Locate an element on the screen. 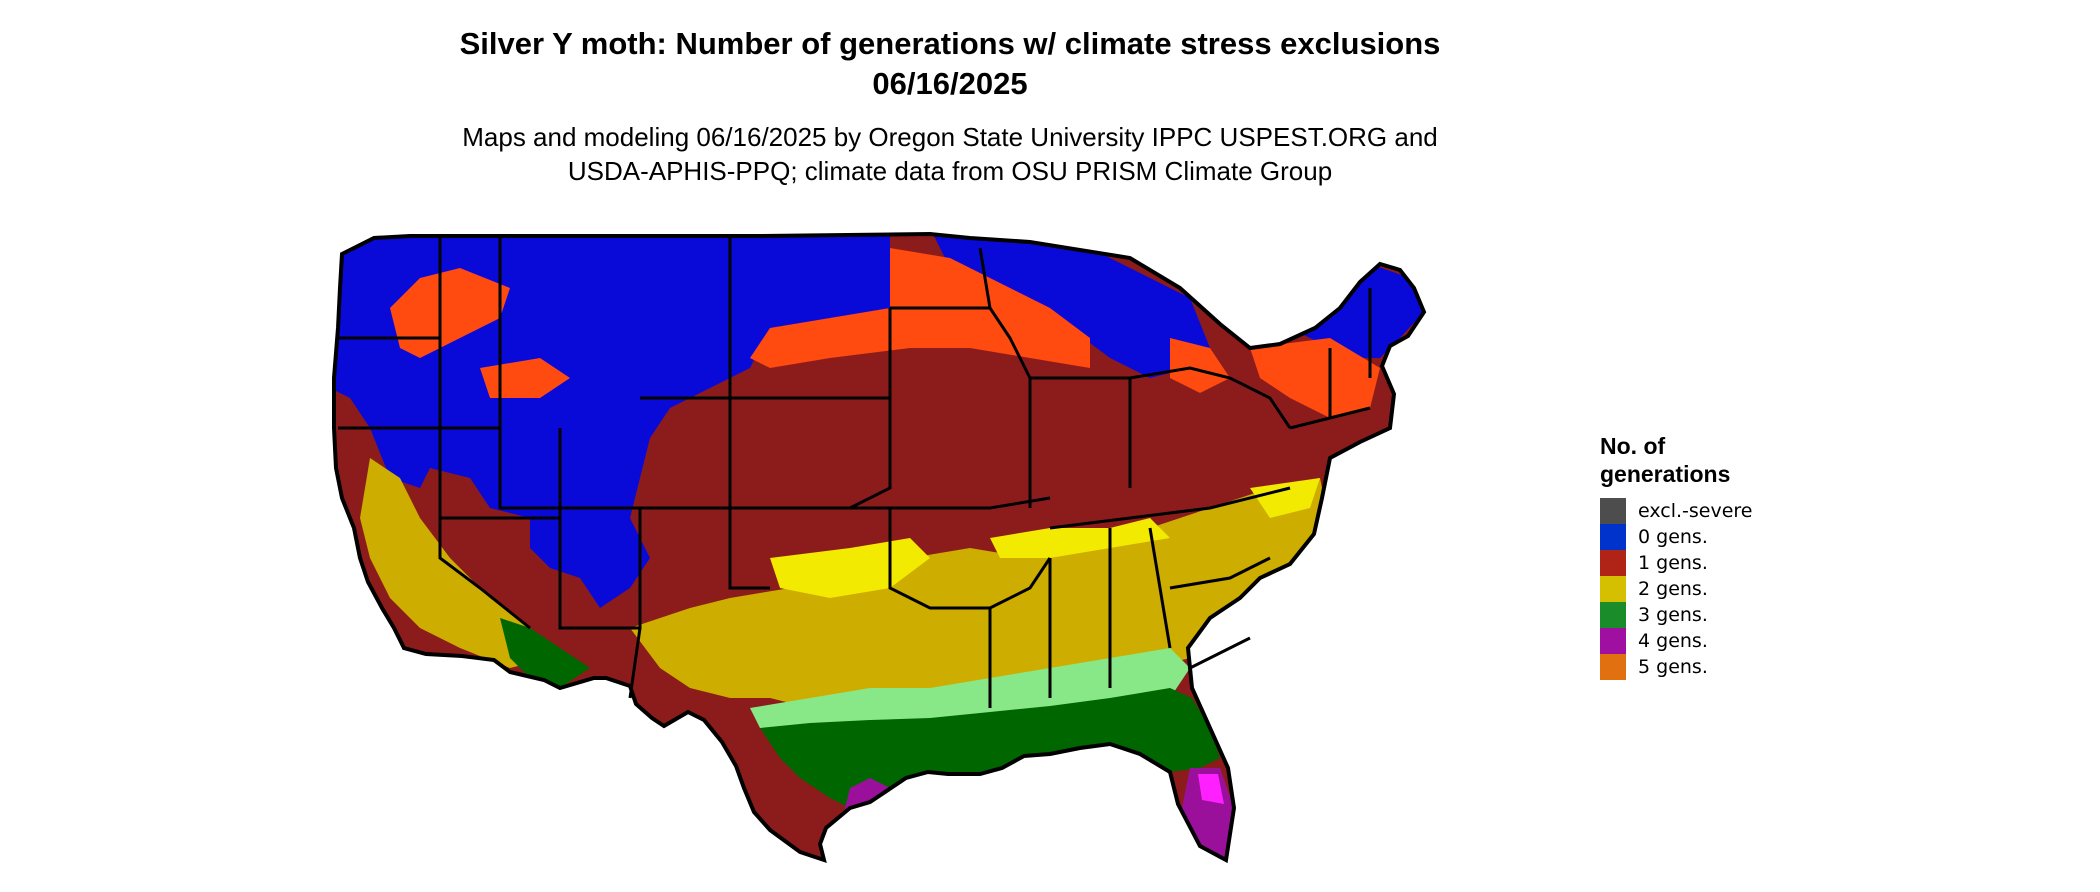  zone-1-gens-west-light is located at coordinates (450, 313).